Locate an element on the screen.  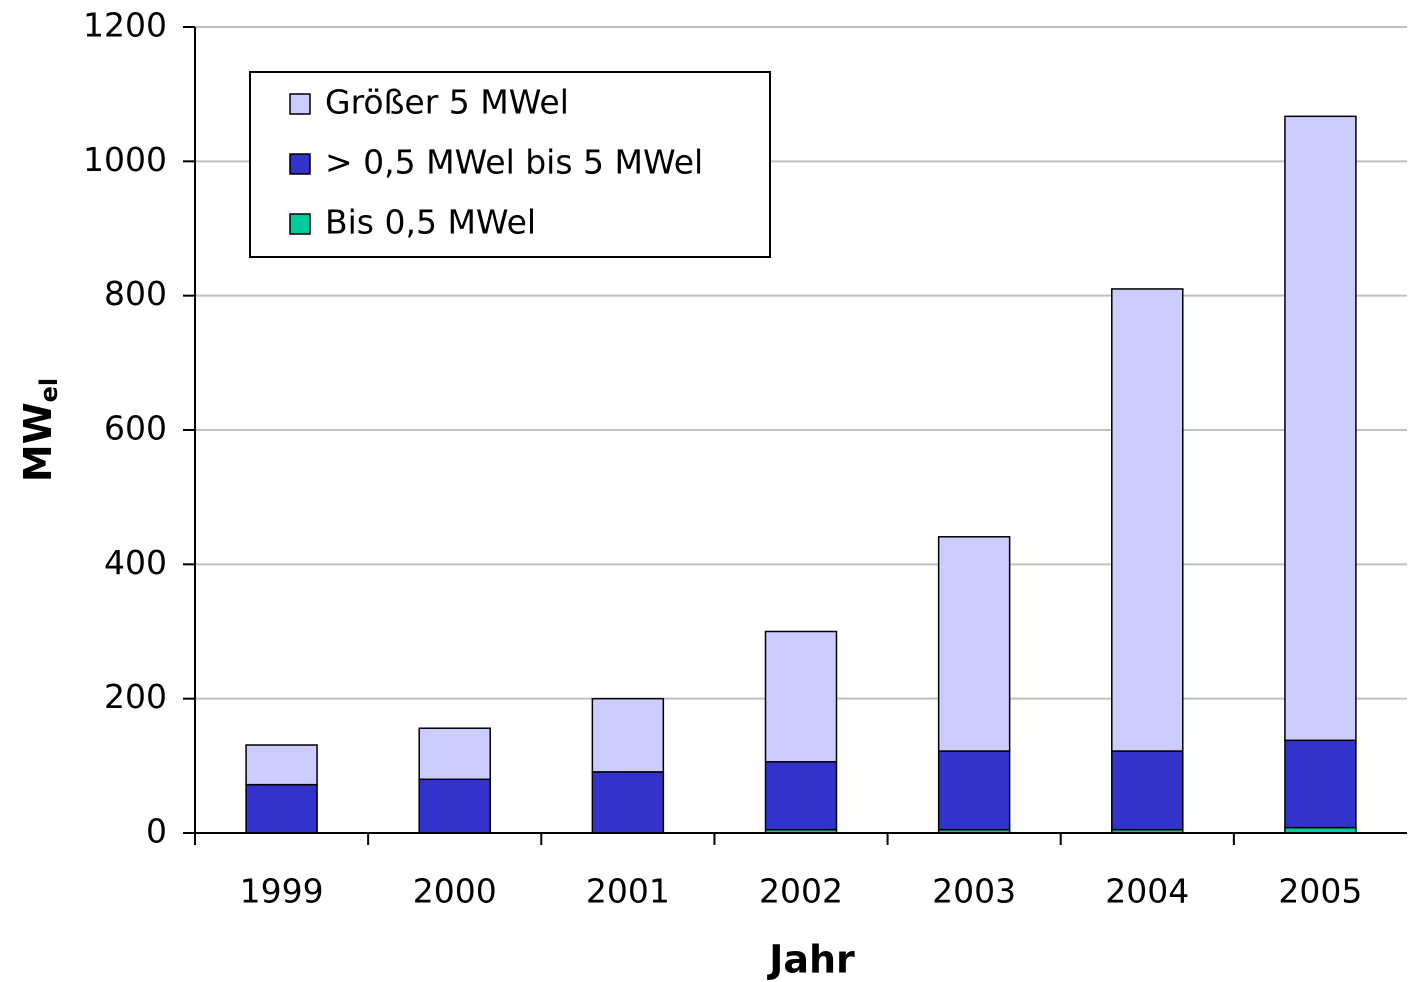
y-tick-label: 1200 is located at coordinates (125, 25).